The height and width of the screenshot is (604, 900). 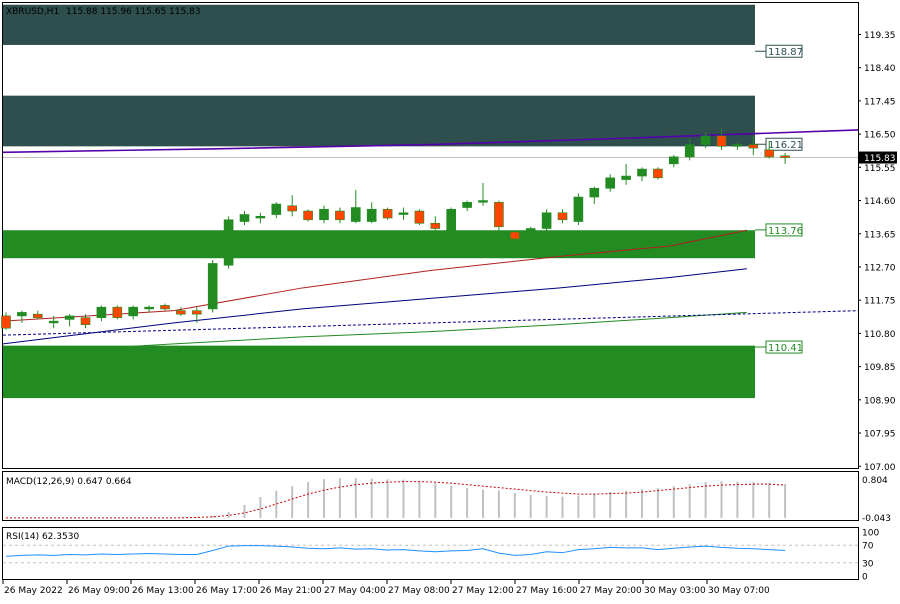 What do you see at coordinates (395, 551) in the screenshot?
I see `rsi-line` at bounding box center [395, 551].